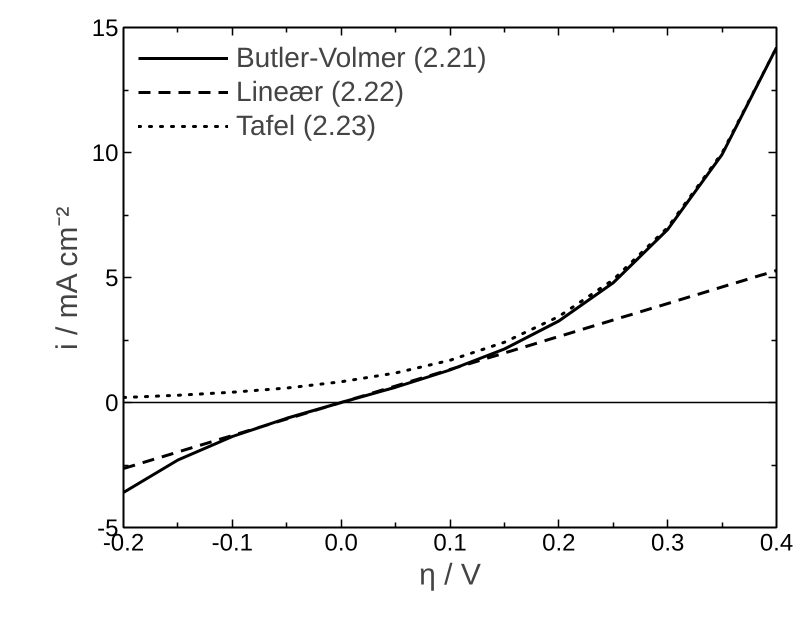 This screenshot has width=793, height=627. Describe the element at coordinates (667, 543) in the screenshot. I see `x-tick-label: 0.3` at that location.